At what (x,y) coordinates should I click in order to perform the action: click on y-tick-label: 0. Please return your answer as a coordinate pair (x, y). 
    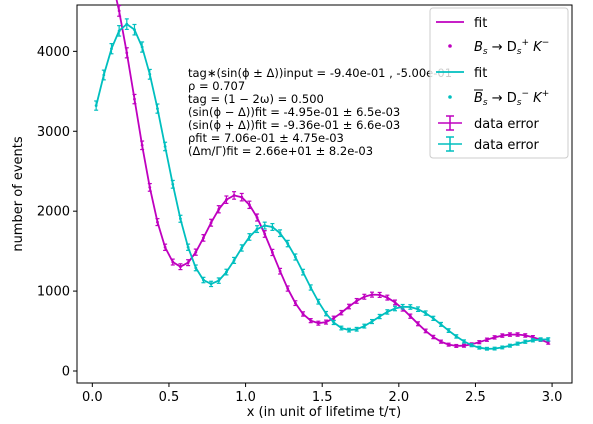
    Looking at the image, I should click on (66, 372).